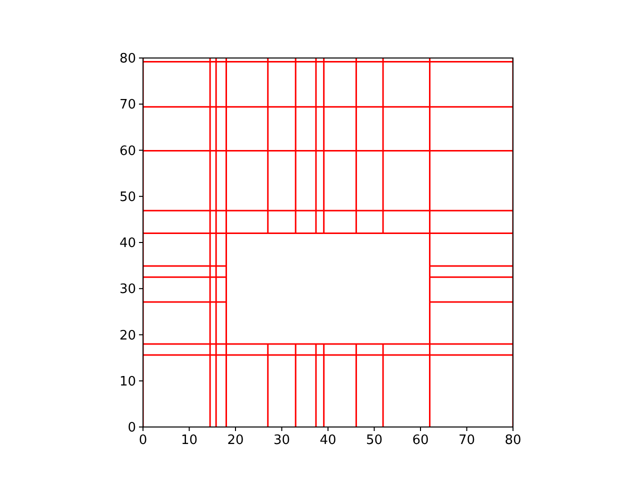 The width and height of the screenshot is (640, 480). Describe the element at coordinates (235, 440) in the screenshot. I see `x-tick-label: 20` at that location.